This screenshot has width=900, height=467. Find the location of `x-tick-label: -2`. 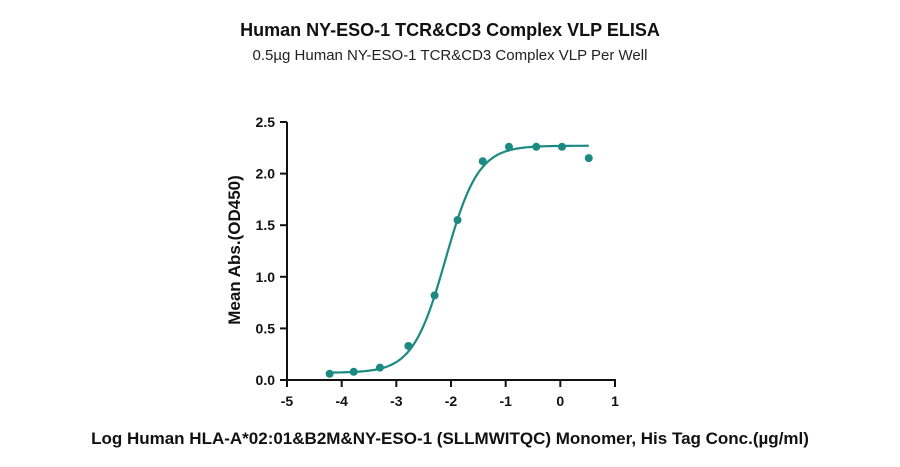

x-tick-label: -2 is located at coordinates (451, 401).